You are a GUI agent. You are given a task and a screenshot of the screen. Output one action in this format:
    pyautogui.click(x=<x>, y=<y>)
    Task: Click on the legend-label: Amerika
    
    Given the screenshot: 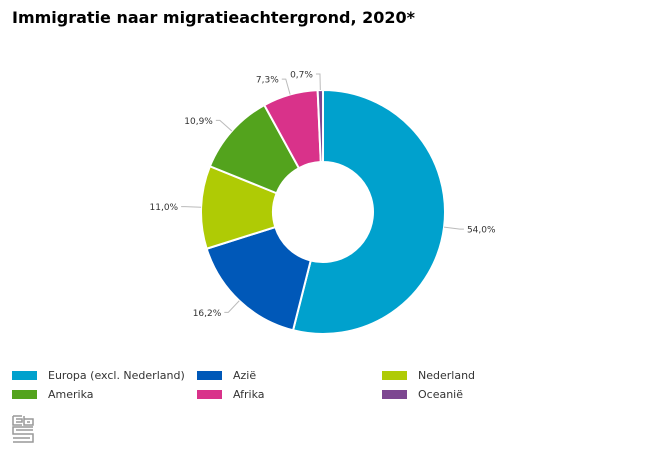 What is the action you would take?
    pyautogui.click(x=71, y=394)
    